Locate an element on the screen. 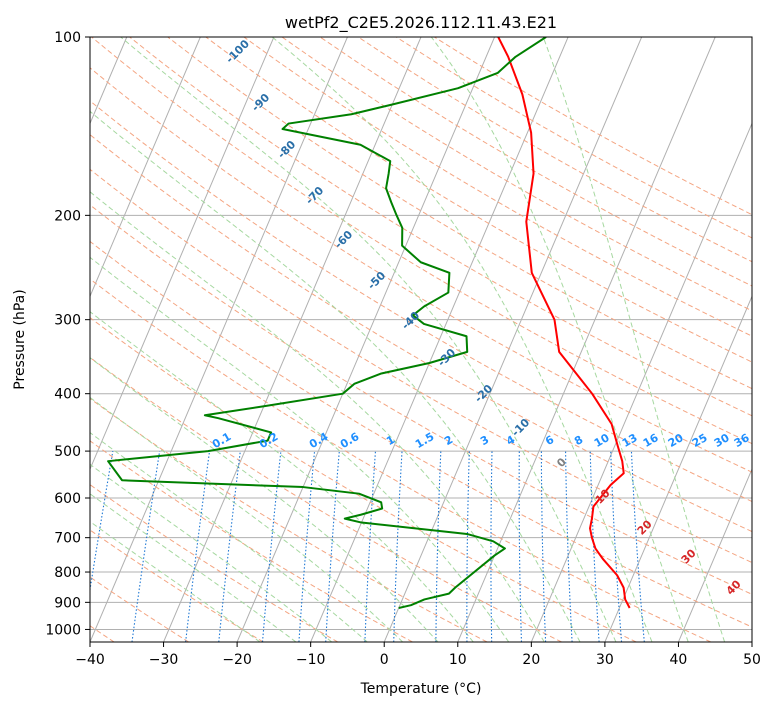 The height and width of the screenshot is (708, 775). mixing-ratio-label: 0.2 is located at coordinates (268, 440).